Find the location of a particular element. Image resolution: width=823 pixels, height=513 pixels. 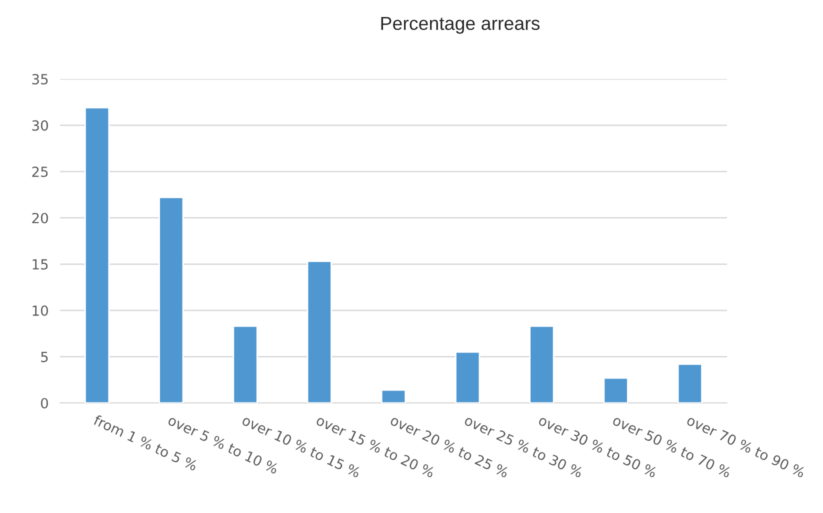

y-tick-label: 15 is located at coordinates (40, 264).